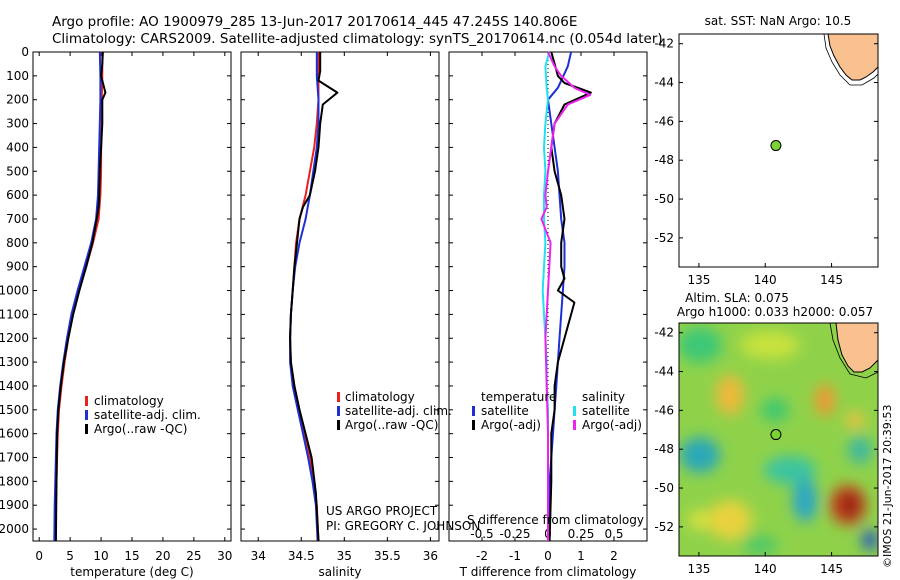 The width and height of the screenshot is (900, 580). I want to click on s-argo-line, so click(566, 296).